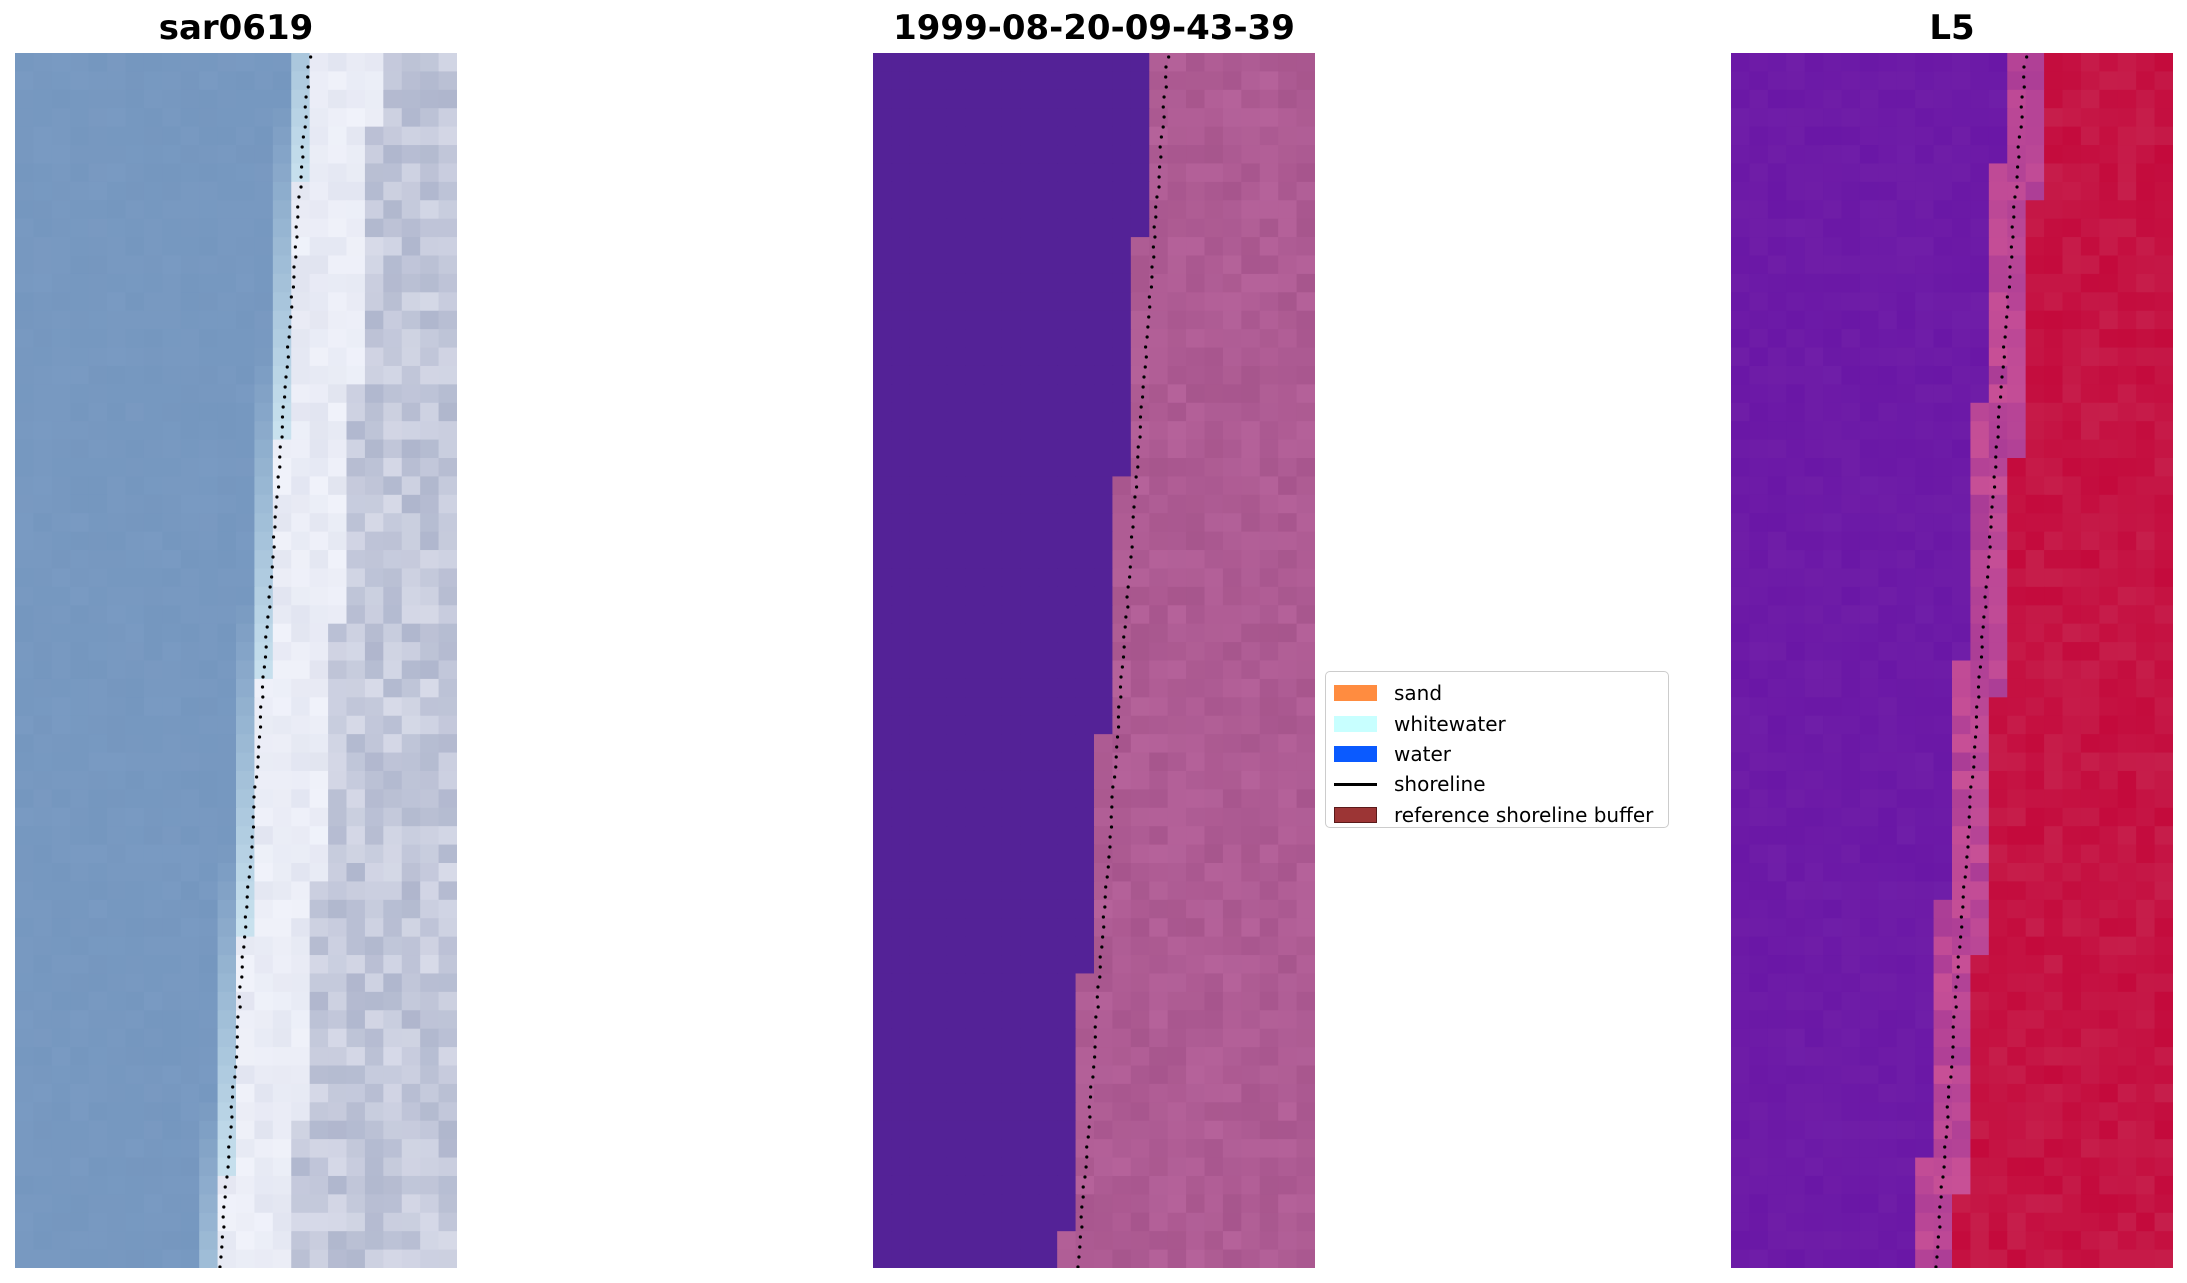 This screenshot has width=2187, height=1283. Describe the element at coordinates (1497, 693) in the screenshot. I see `legend-item-sand: sand` at that location.